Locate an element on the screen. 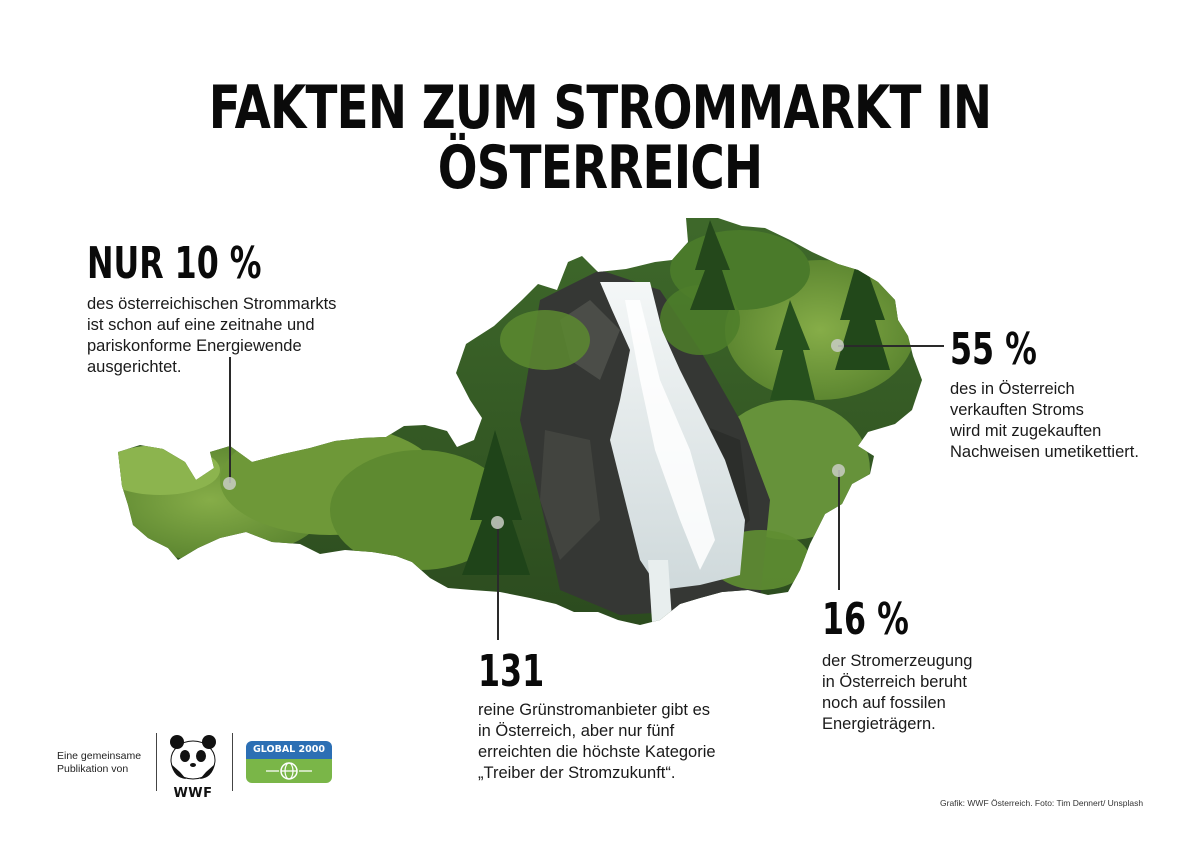 Image resolution: width=1200 pixels, height=848 pixels. global2000-label: GLOBAL 2000 is located at coordinates (289, 750).